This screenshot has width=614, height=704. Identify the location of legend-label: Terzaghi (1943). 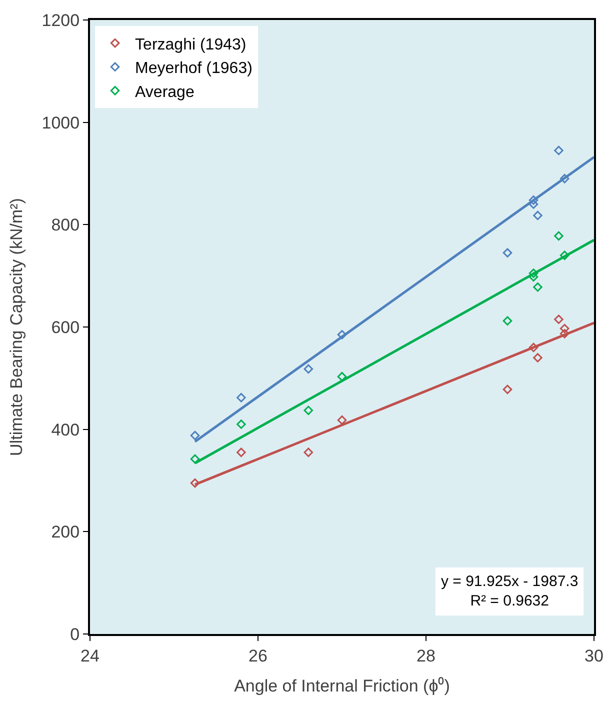
(190, 45).